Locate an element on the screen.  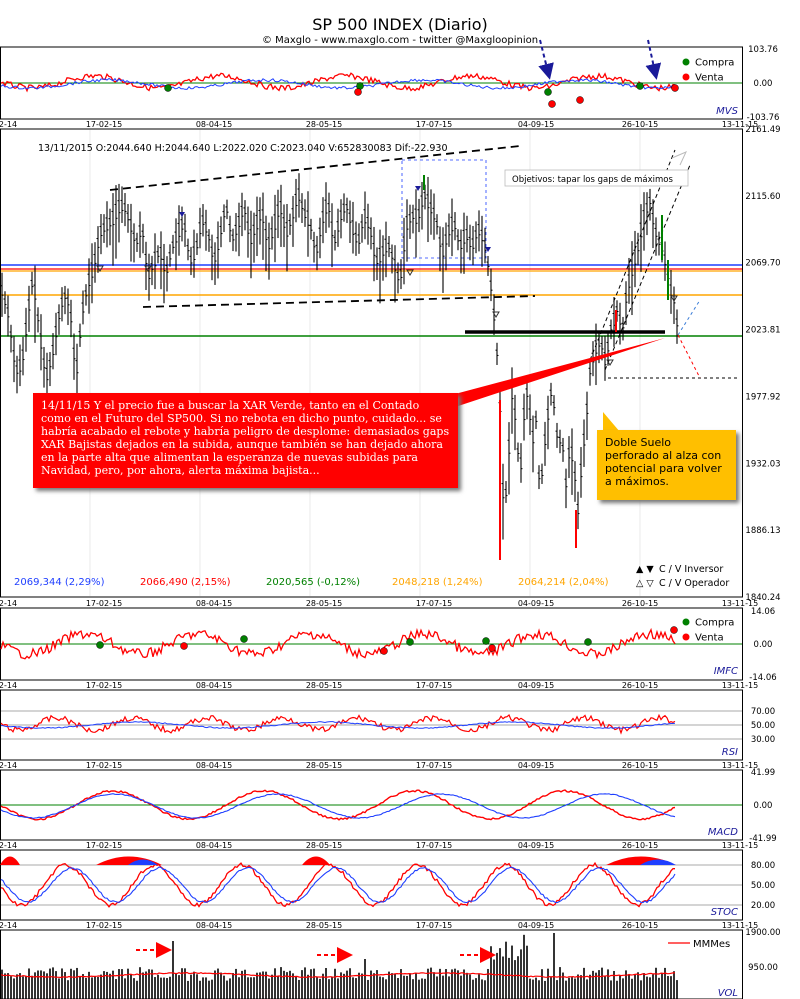
y-tick-label: 2115.60 is located at coordinates (762, 197).